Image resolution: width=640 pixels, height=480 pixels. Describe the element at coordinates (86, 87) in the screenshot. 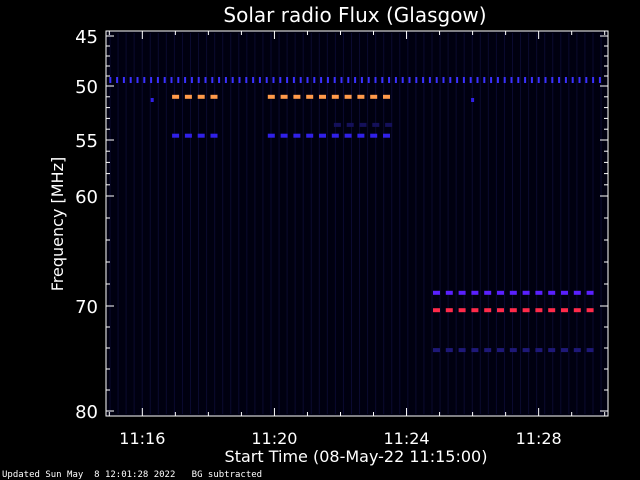

I see `y-tick-label: 50` at that location.